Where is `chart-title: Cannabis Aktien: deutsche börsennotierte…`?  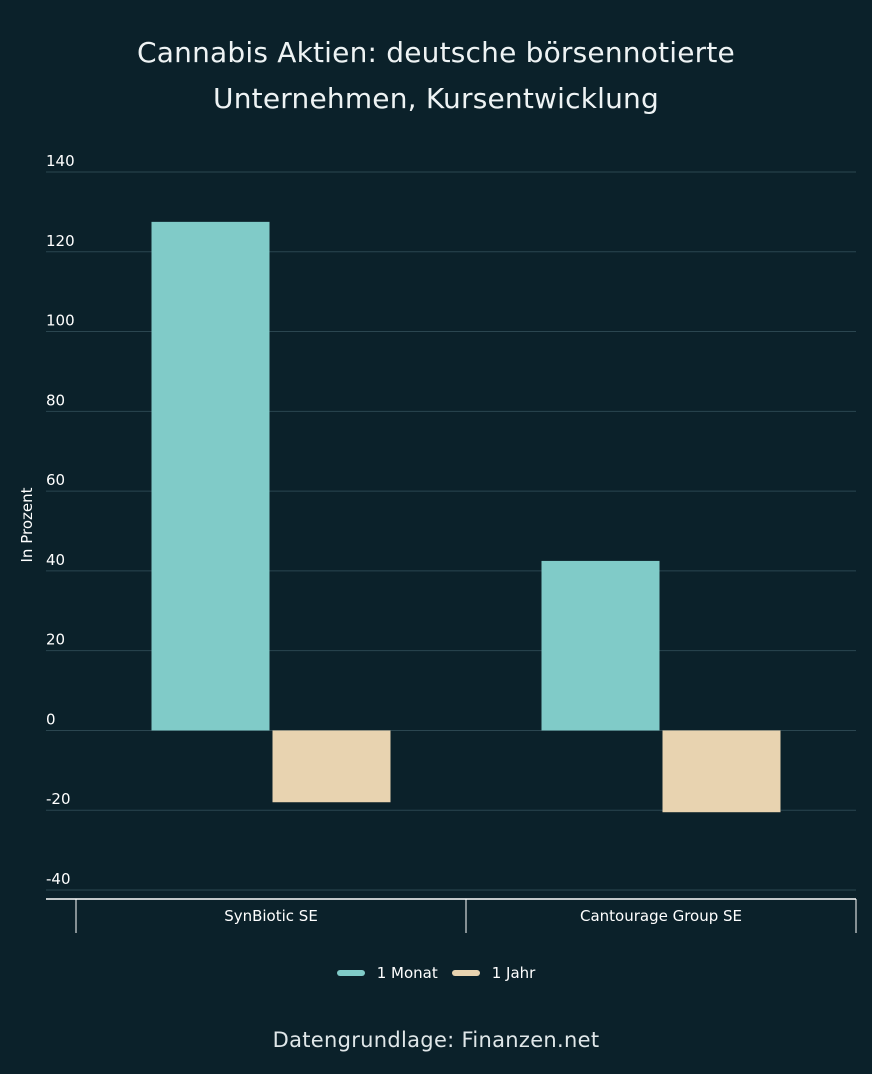
chart-title: Cannabis Aktien: deutsche börsennotierte… is located at coordinates (436, 76).